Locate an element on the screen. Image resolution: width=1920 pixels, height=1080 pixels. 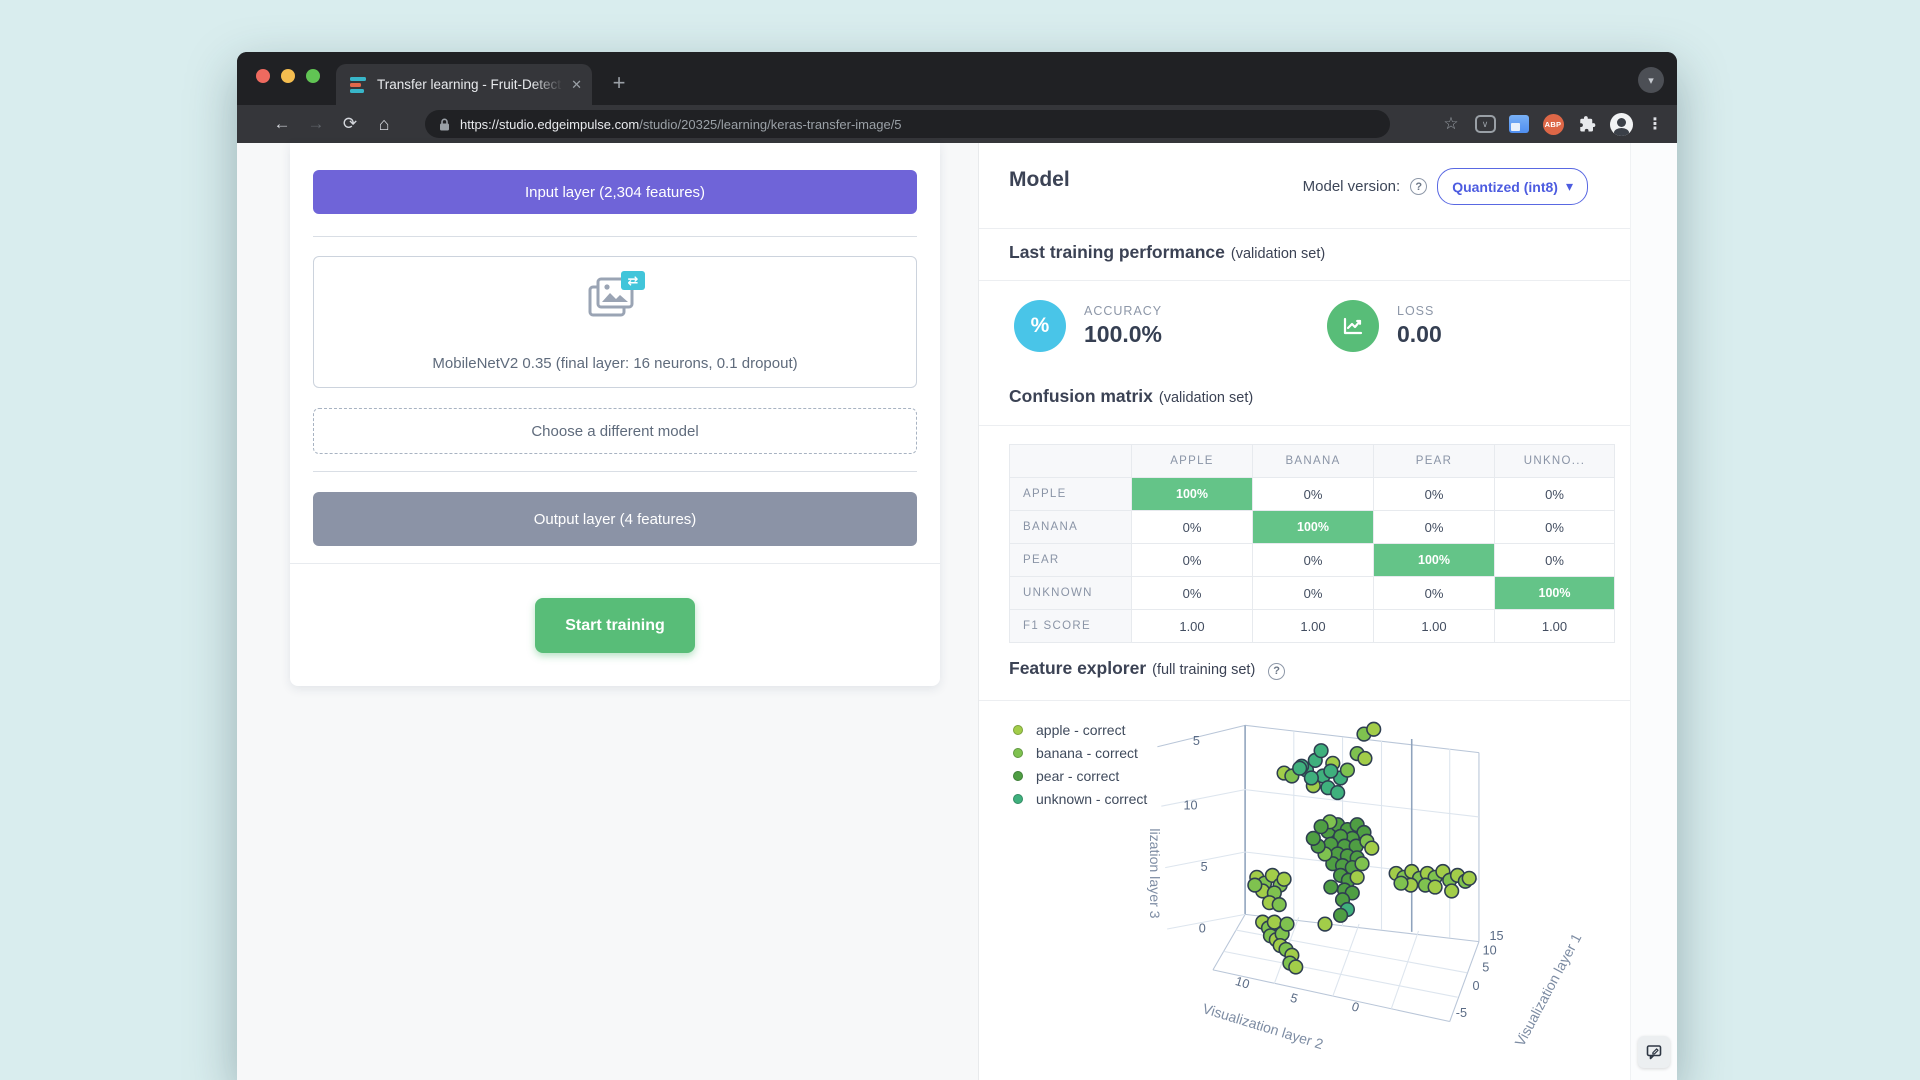
tab-strip: Transfer learning - Fruit-Detect ✕ + ▾ is located at coordinates (957, 78).